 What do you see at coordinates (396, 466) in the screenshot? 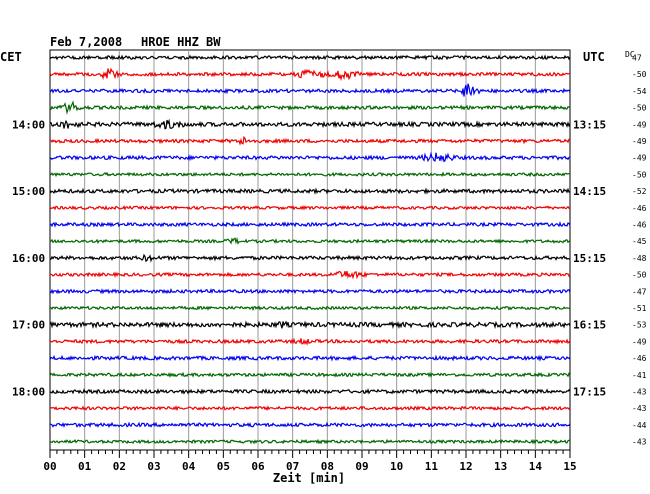
I see `x-tick-label: 10` at bounding box center [396, 466].